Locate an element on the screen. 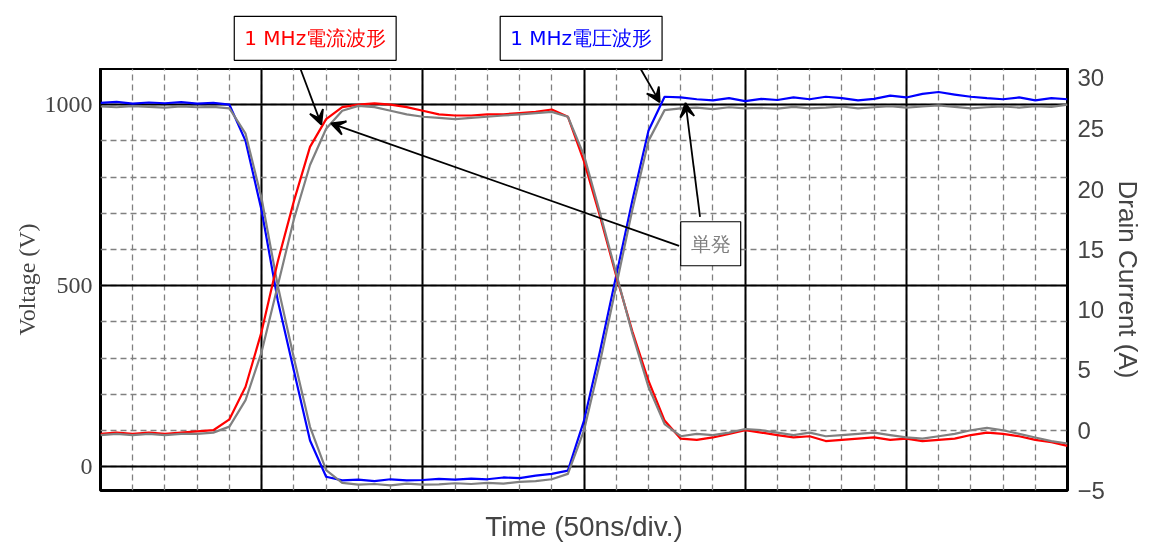  y2-tick-label: 15 is located at coordinates (1091, 249).